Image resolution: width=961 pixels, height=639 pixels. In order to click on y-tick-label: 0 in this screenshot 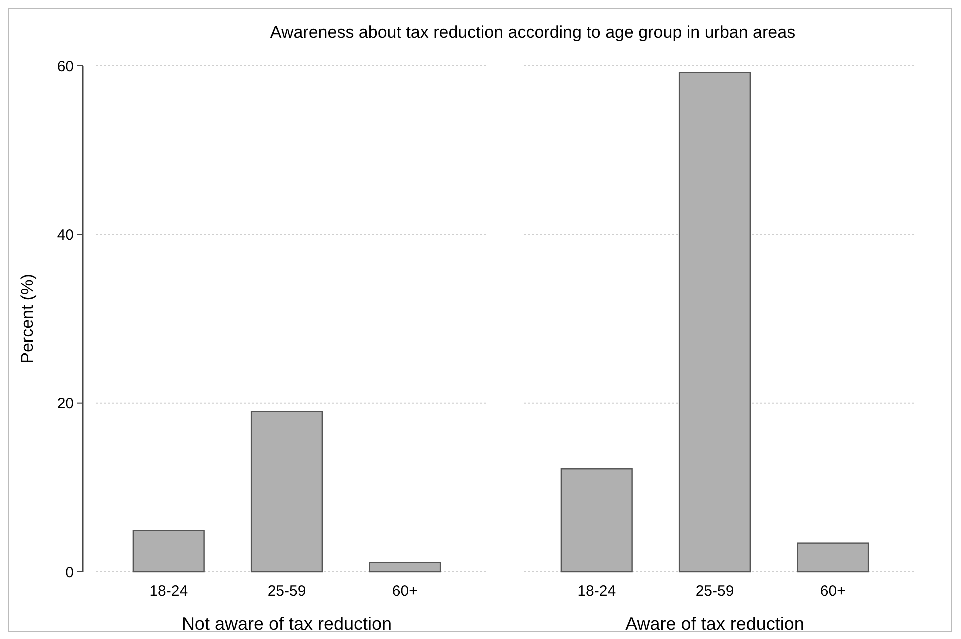, I will do `click(70, 573)`.